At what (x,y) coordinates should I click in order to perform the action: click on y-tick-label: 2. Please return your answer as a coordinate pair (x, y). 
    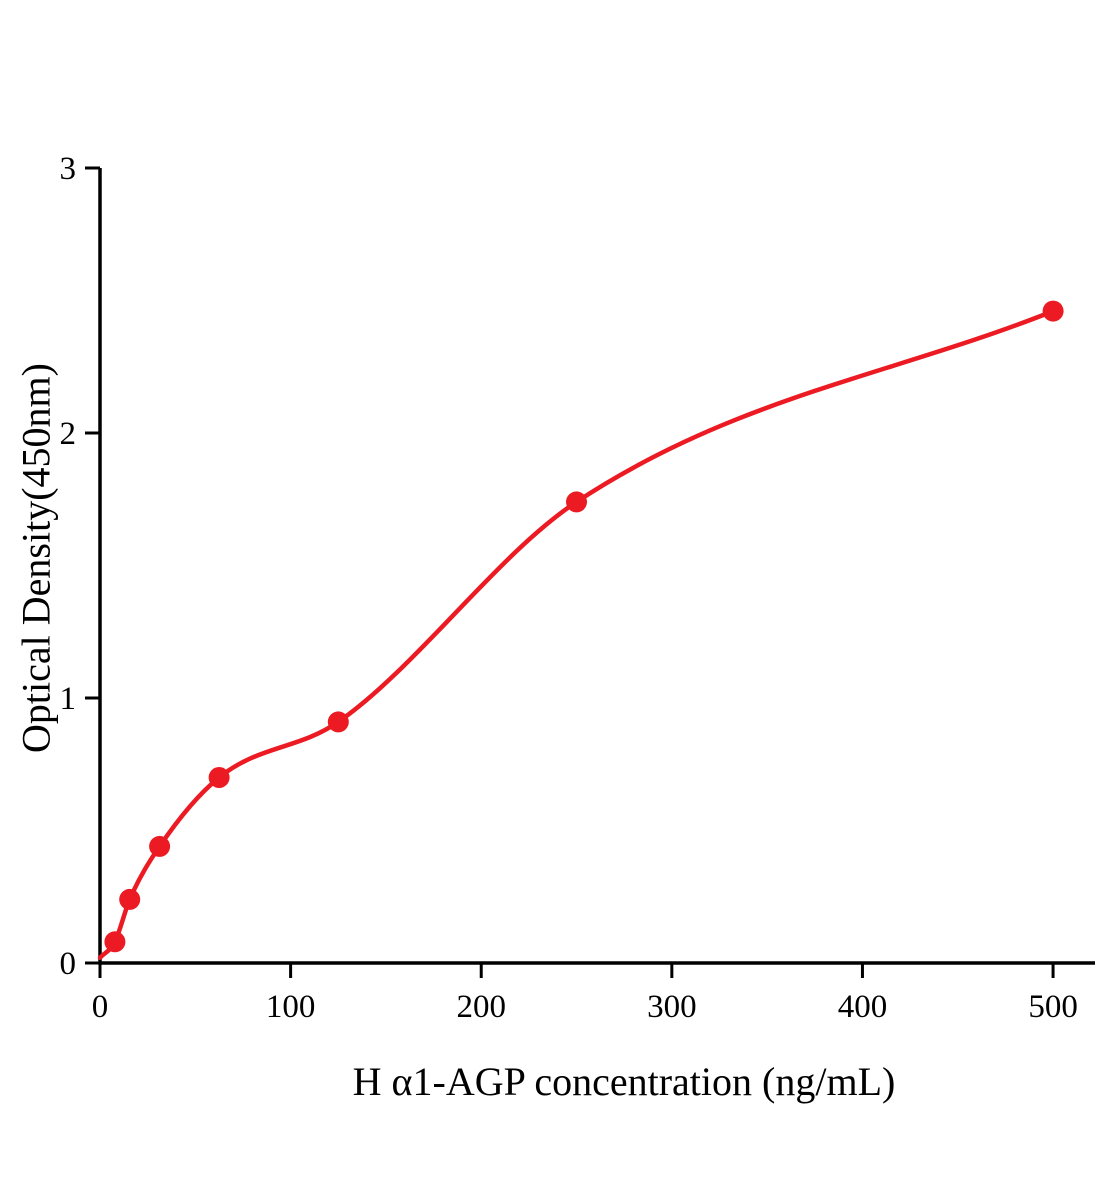
    Looking at the image, I should click on (68, 434).